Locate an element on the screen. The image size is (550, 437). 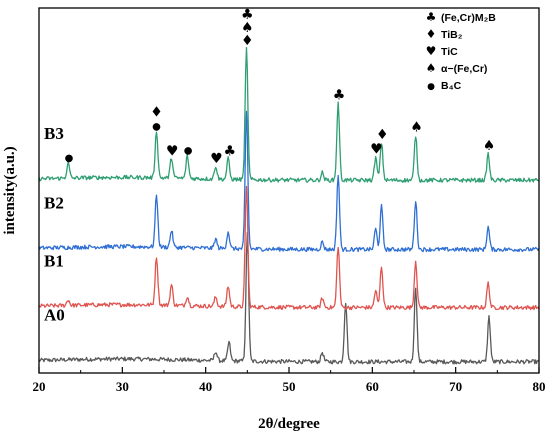
legend-entry: α−(Fe,Cr) is located at coordinates (464, 69).